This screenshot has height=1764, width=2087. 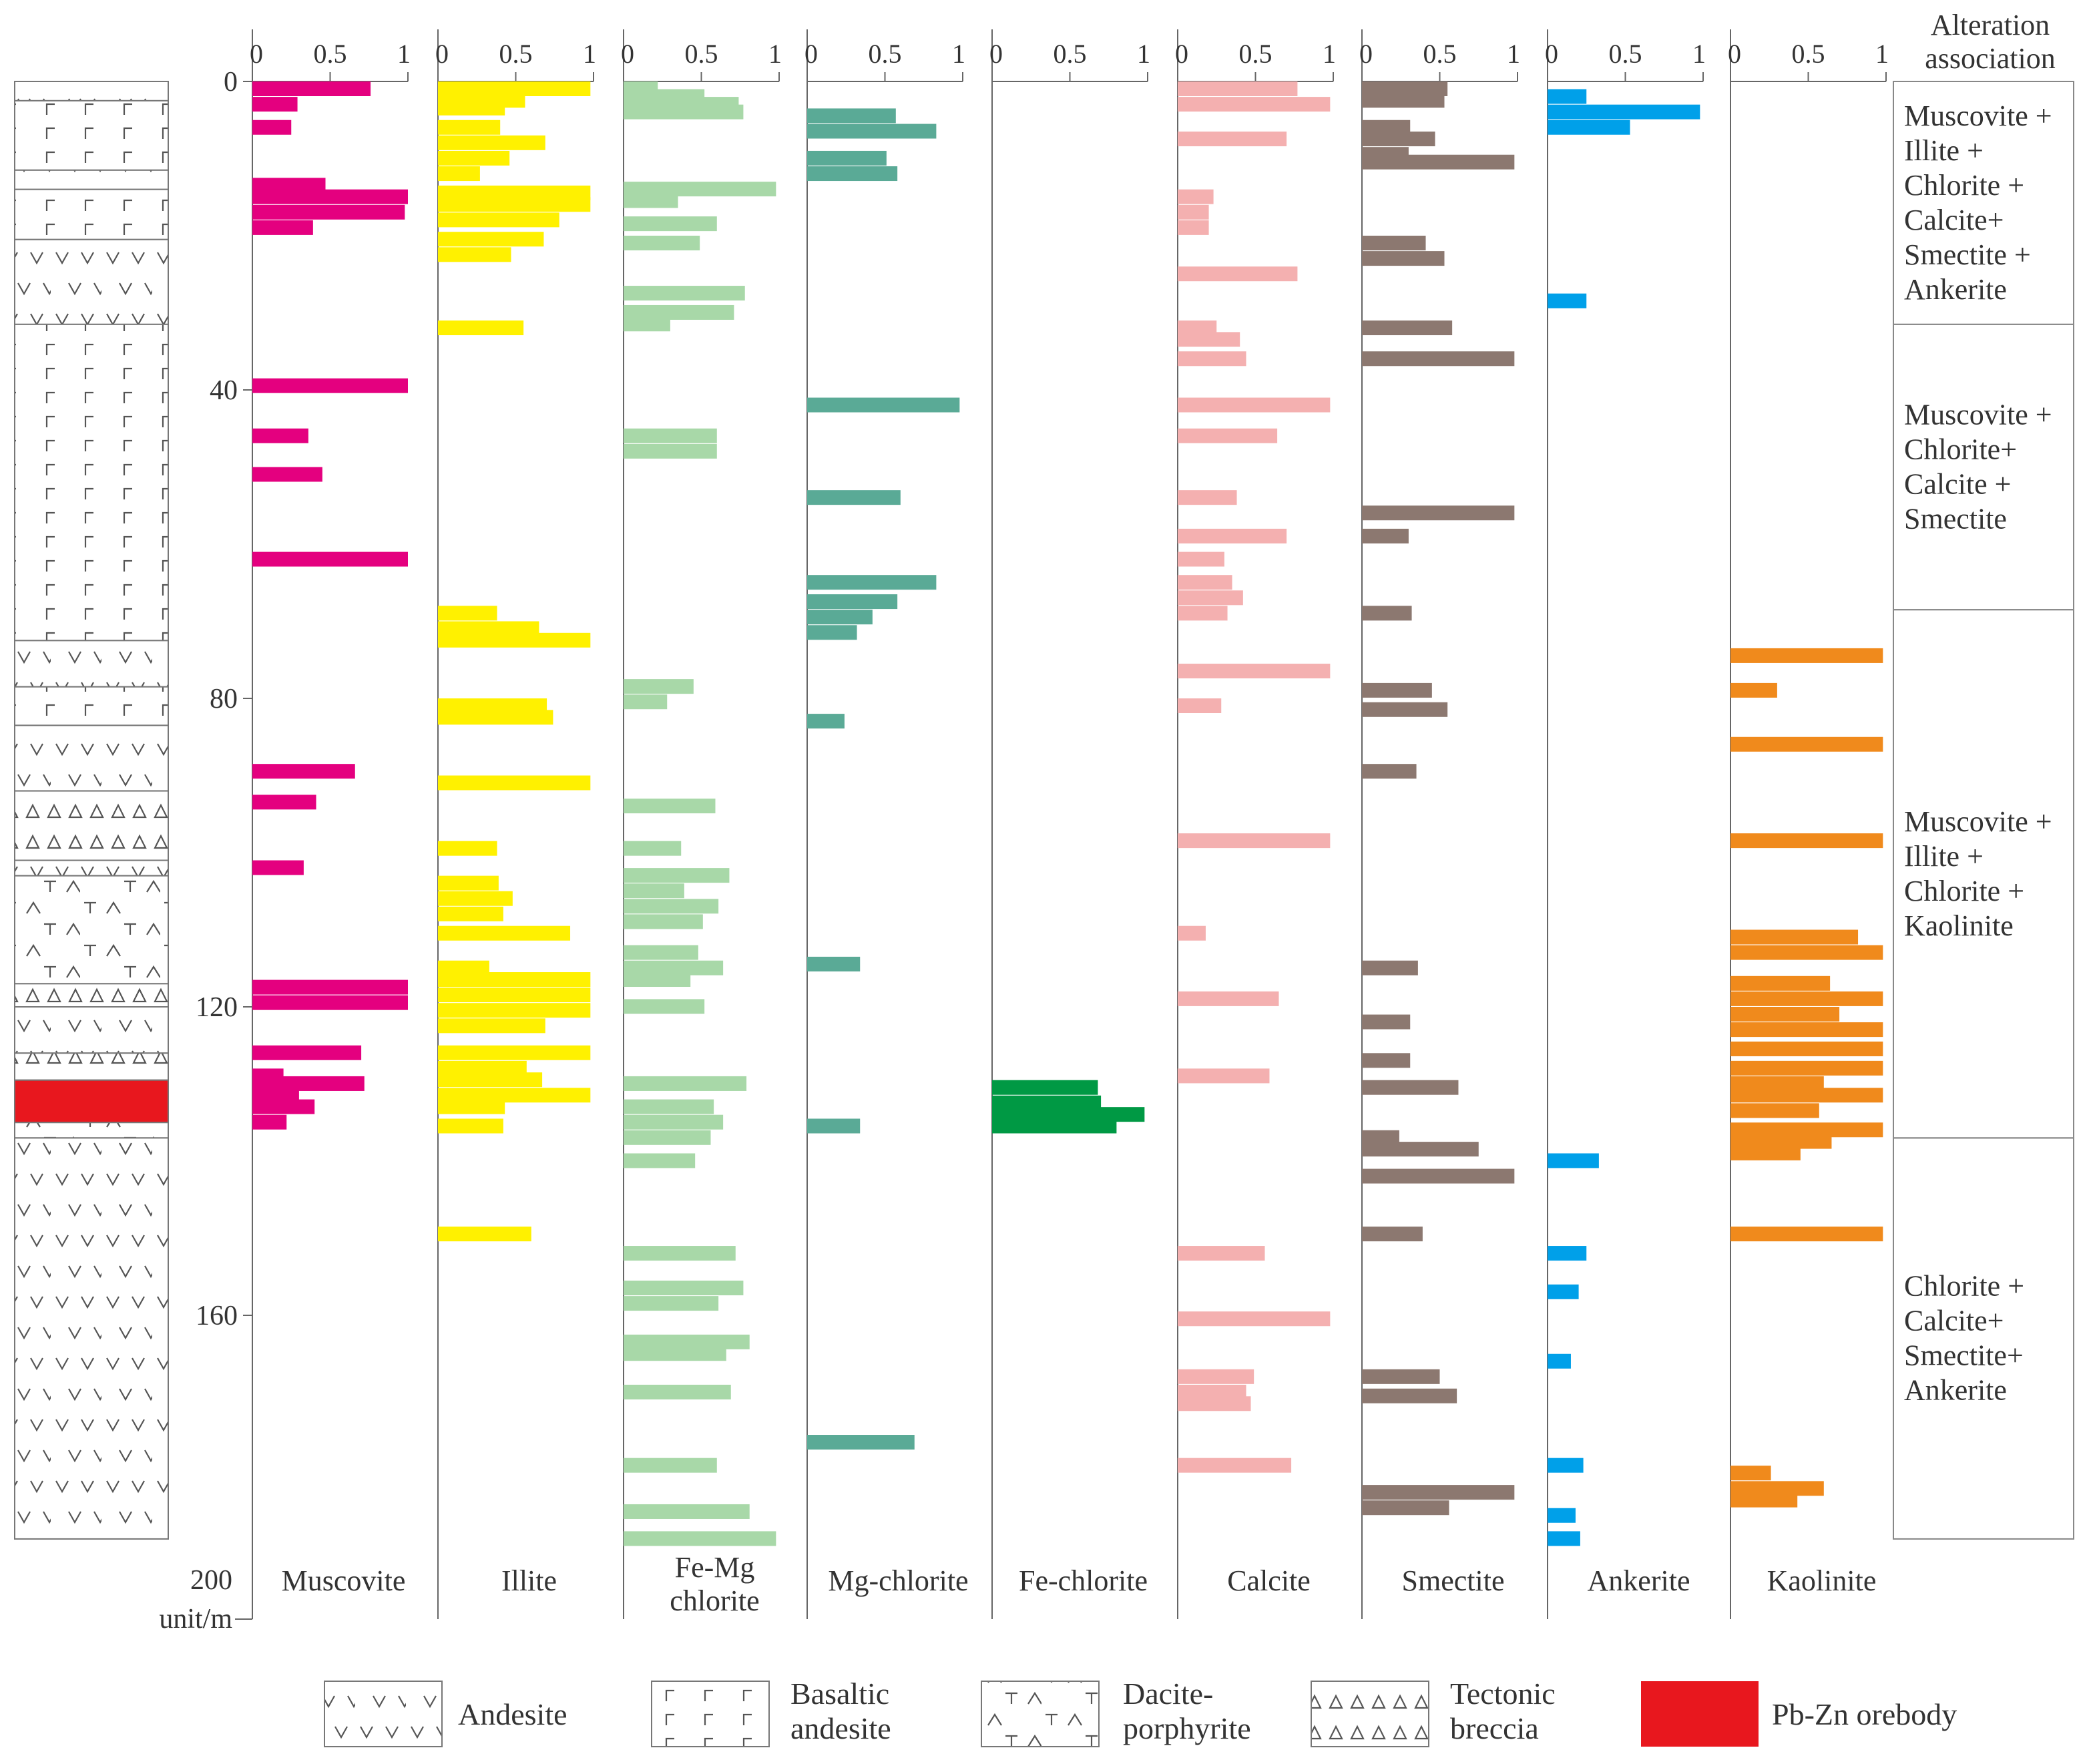 I want to click on panel-calcite: 0 0.5 1 Calcite, so click(x=1255, y=824).